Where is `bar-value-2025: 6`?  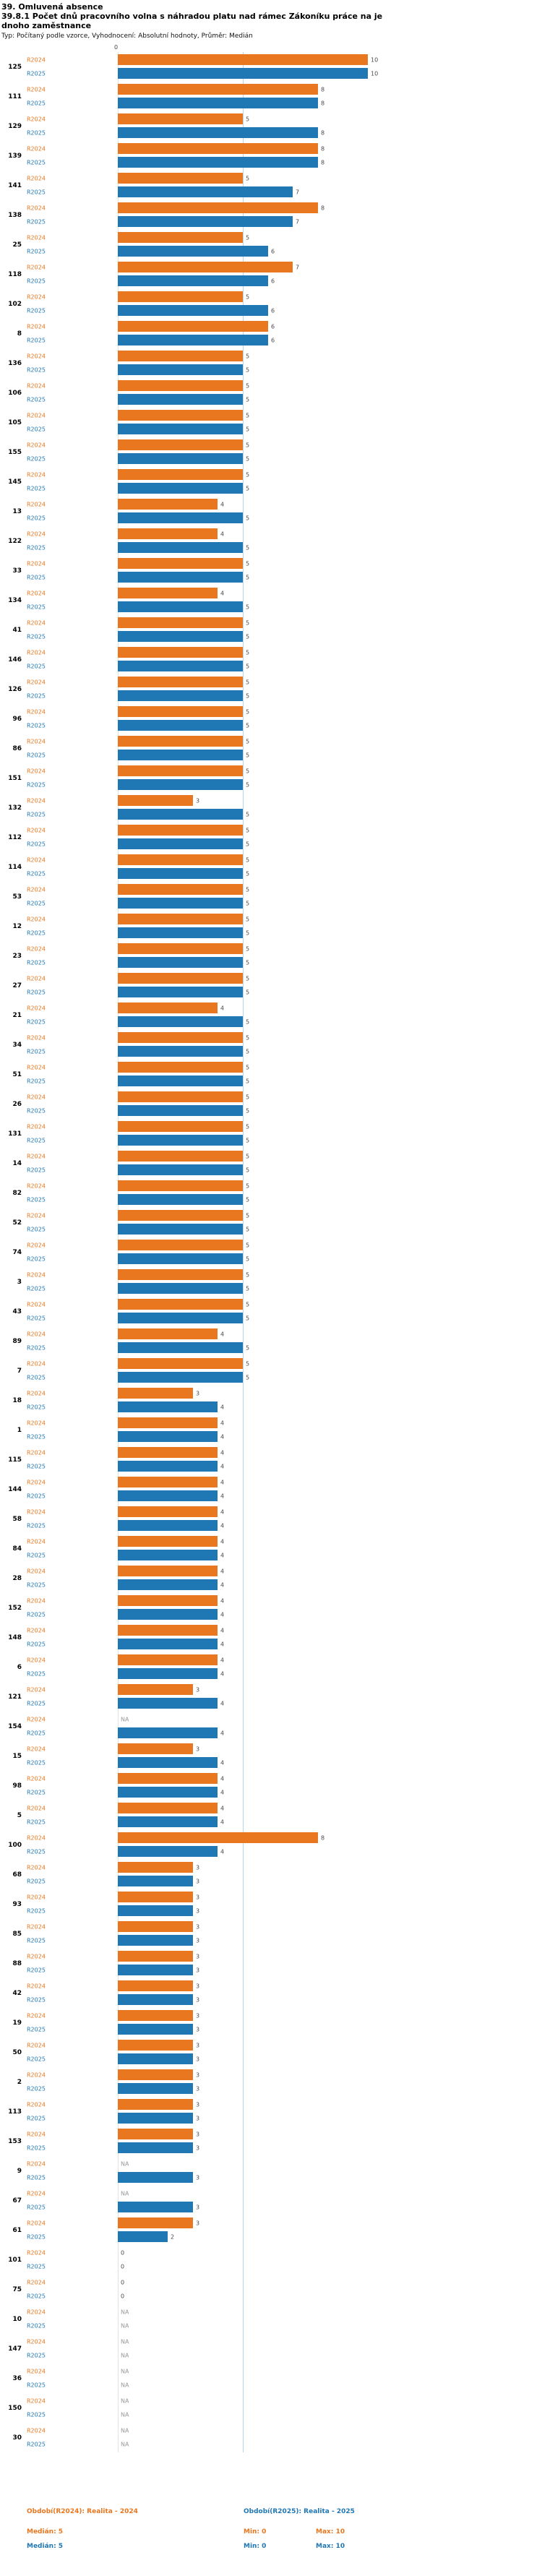 bar-value-2025: 6 is located at coordinates (273, 251).